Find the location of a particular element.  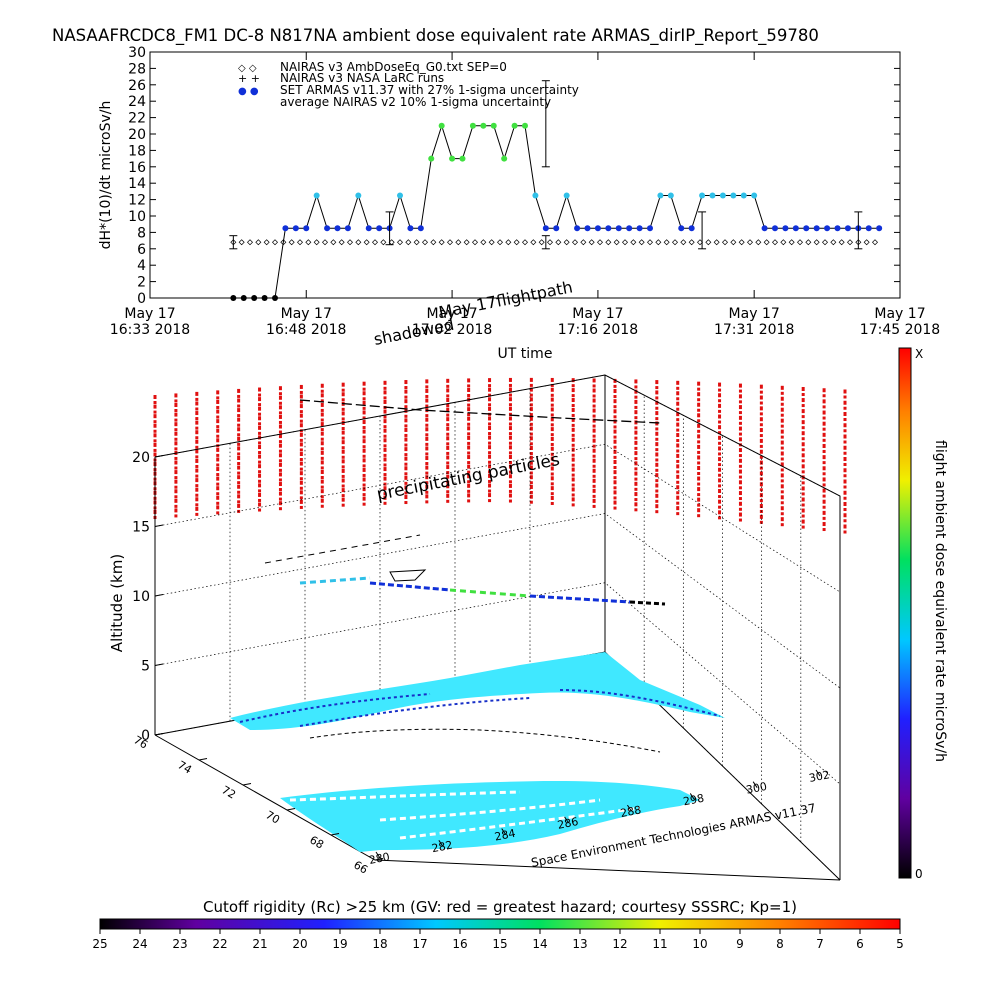

cutoff-colorbar-ticks: 25 24 23 22 21 20 19 18 17 16 15 14 13 12 11 10 9 8 7 6 5 is located at coordinates (498, 940).